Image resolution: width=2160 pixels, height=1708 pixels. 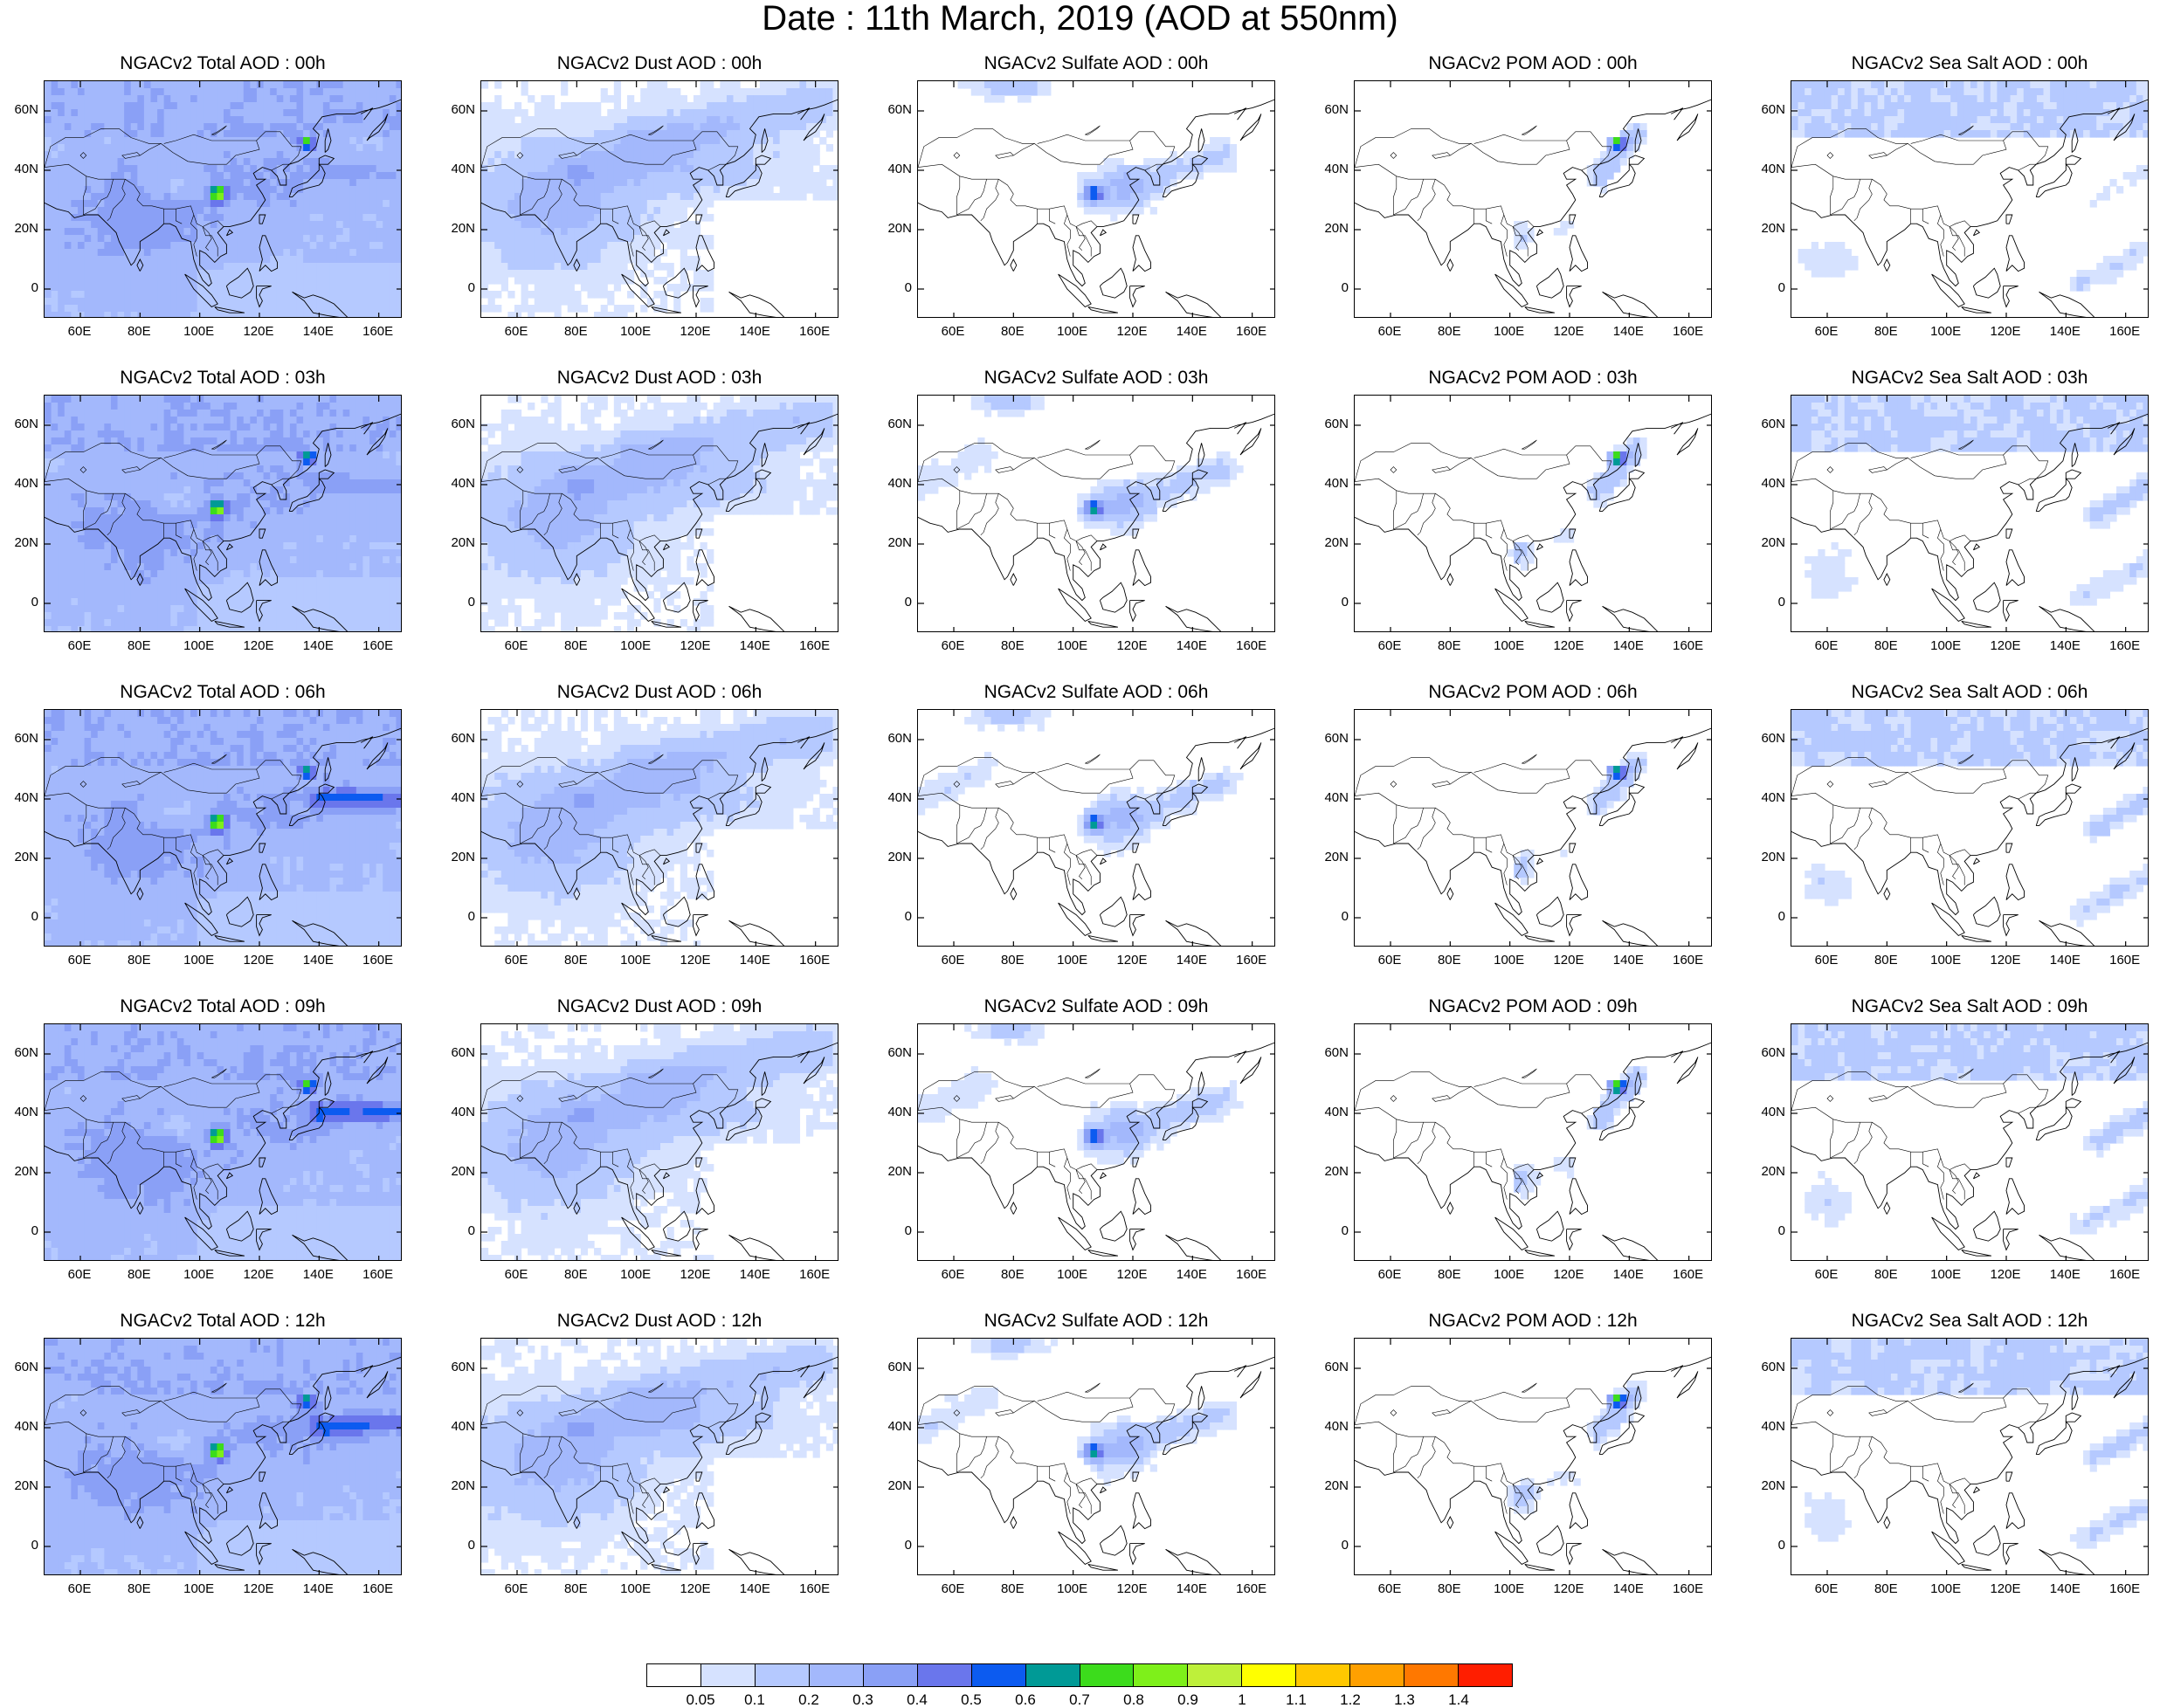 What do you see at coordinates (1404, 1700) in the screenshot?
I see `colorbar-label: 1.3` at bounding box center [1404, 1700].